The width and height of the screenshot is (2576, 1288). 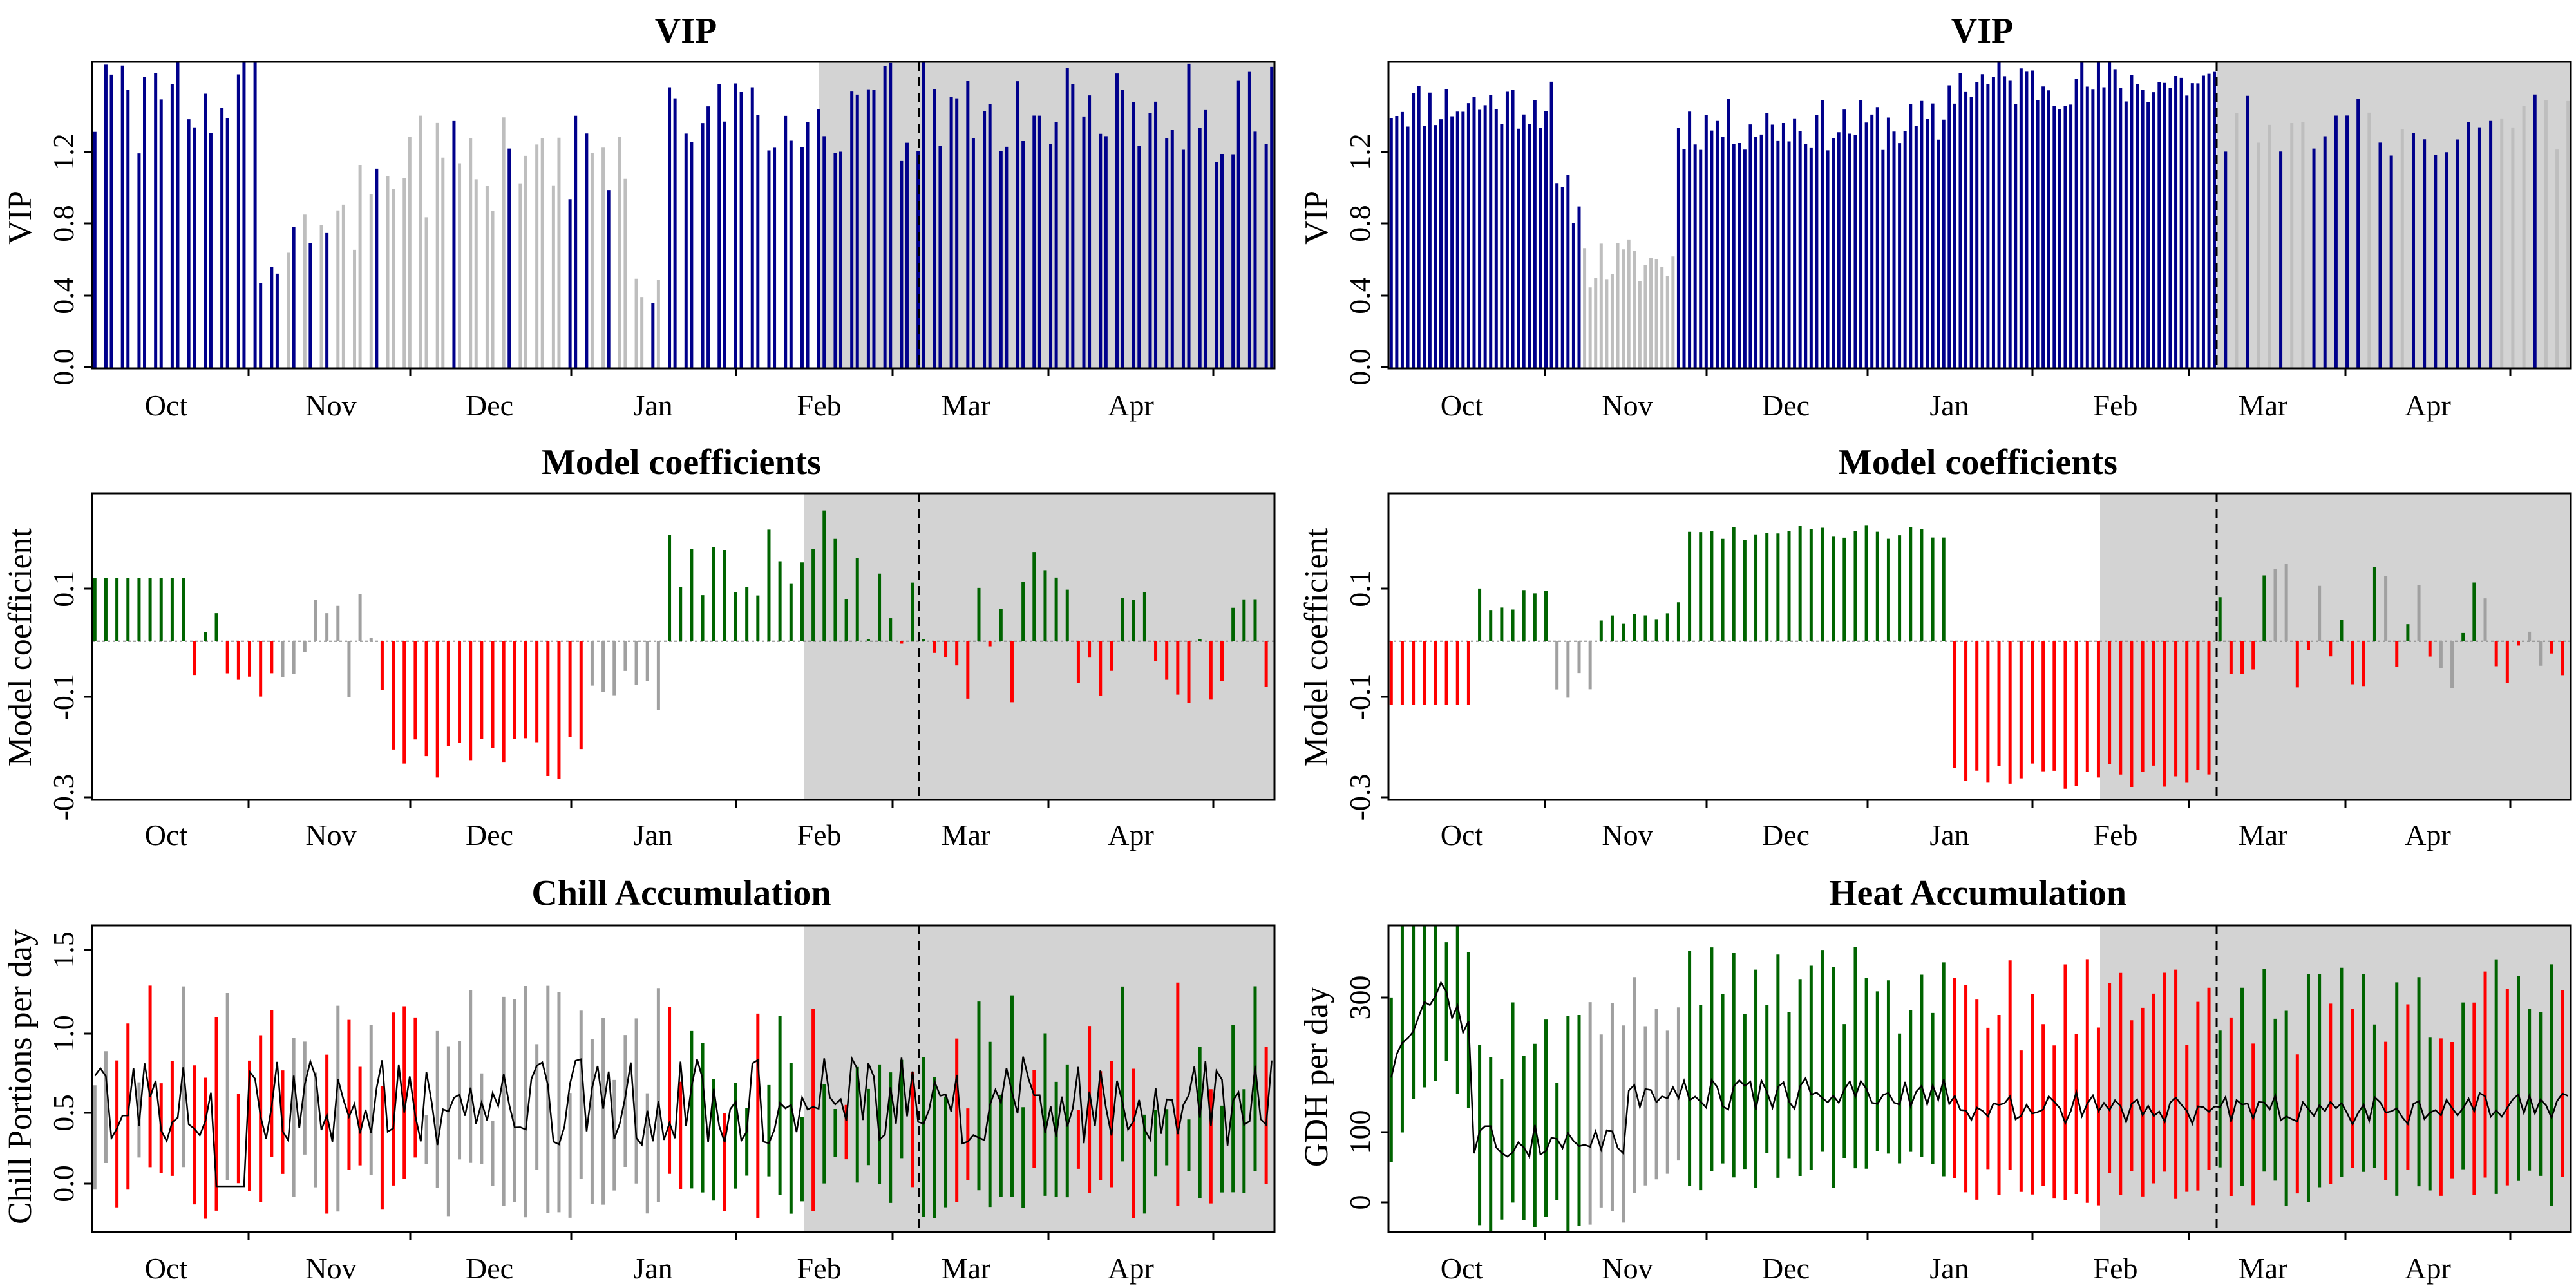 I want to click on panel-title: Heat Accumulation, so click(x=1977, y=893).